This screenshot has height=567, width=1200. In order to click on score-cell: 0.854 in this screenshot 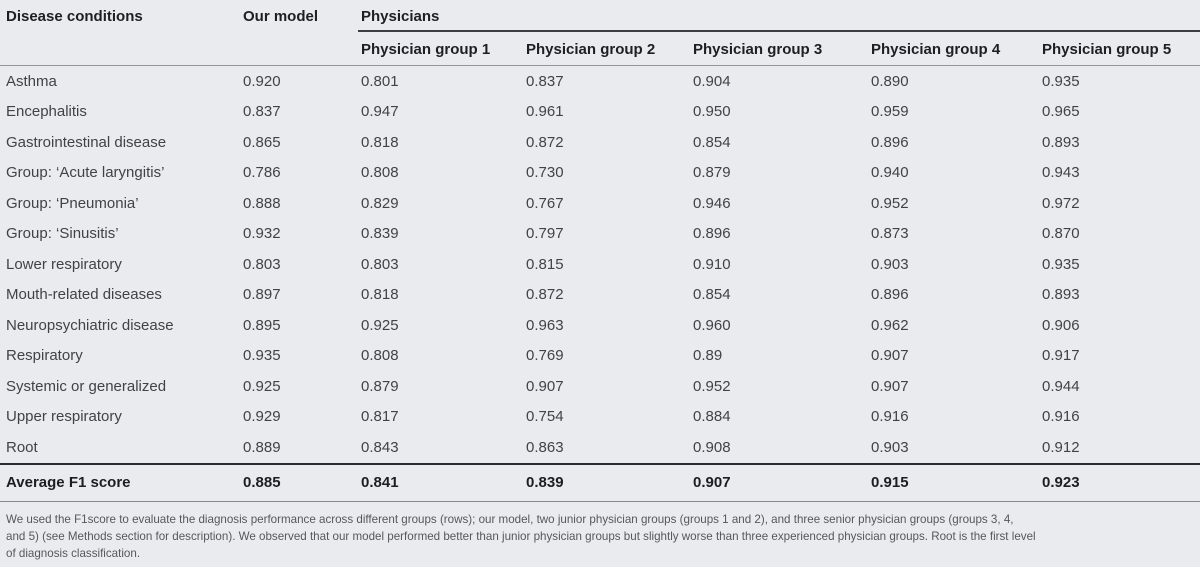, I will do `click(712, 142)`.